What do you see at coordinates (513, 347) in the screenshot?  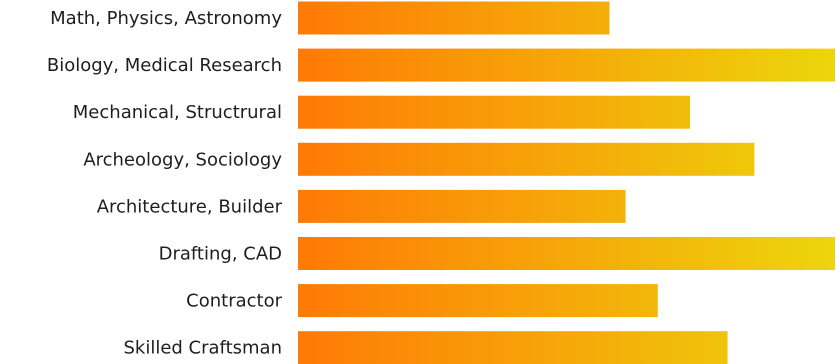 I see `bar-skilled-craftsman` at bounding box center [513, 347].